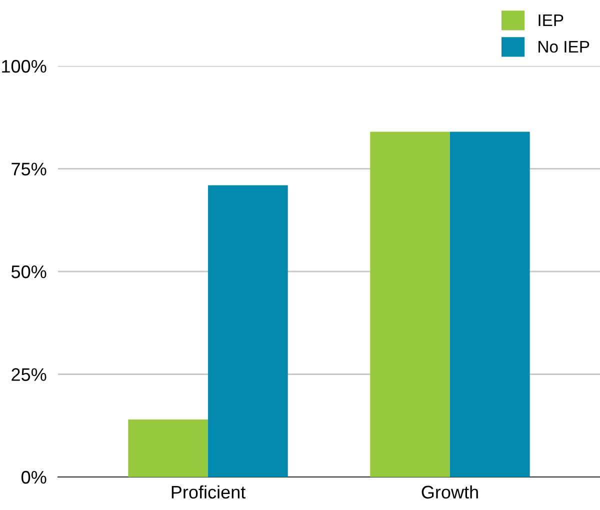  I want to click on x-tick-label: Growth, so click(450, 492).